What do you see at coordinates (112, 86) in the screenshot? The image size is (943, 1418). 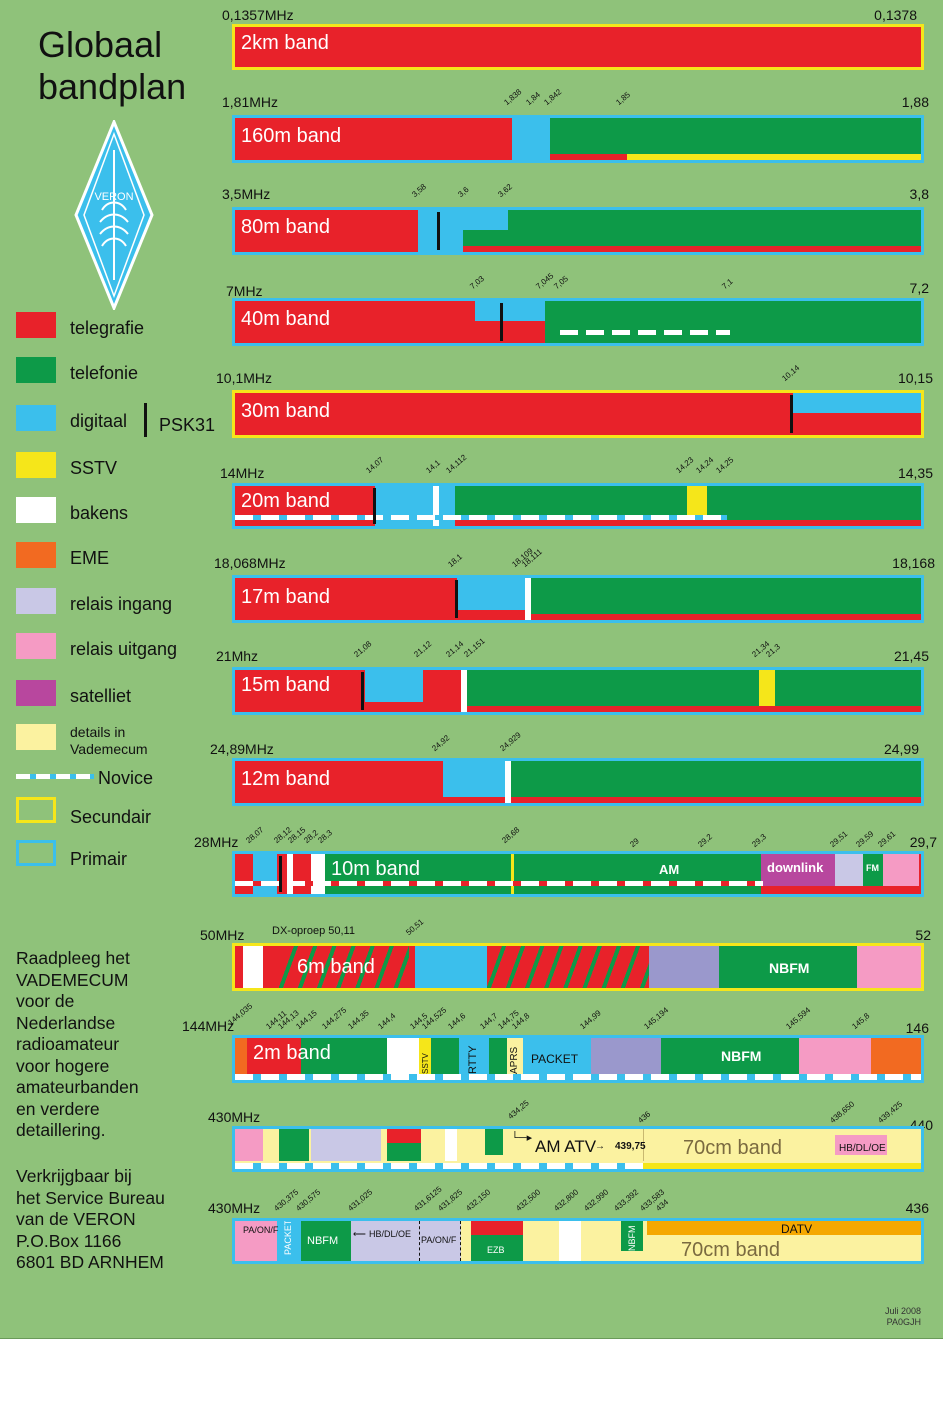 I see `title-line-2: bandplan` at bounding box center [112, 86].